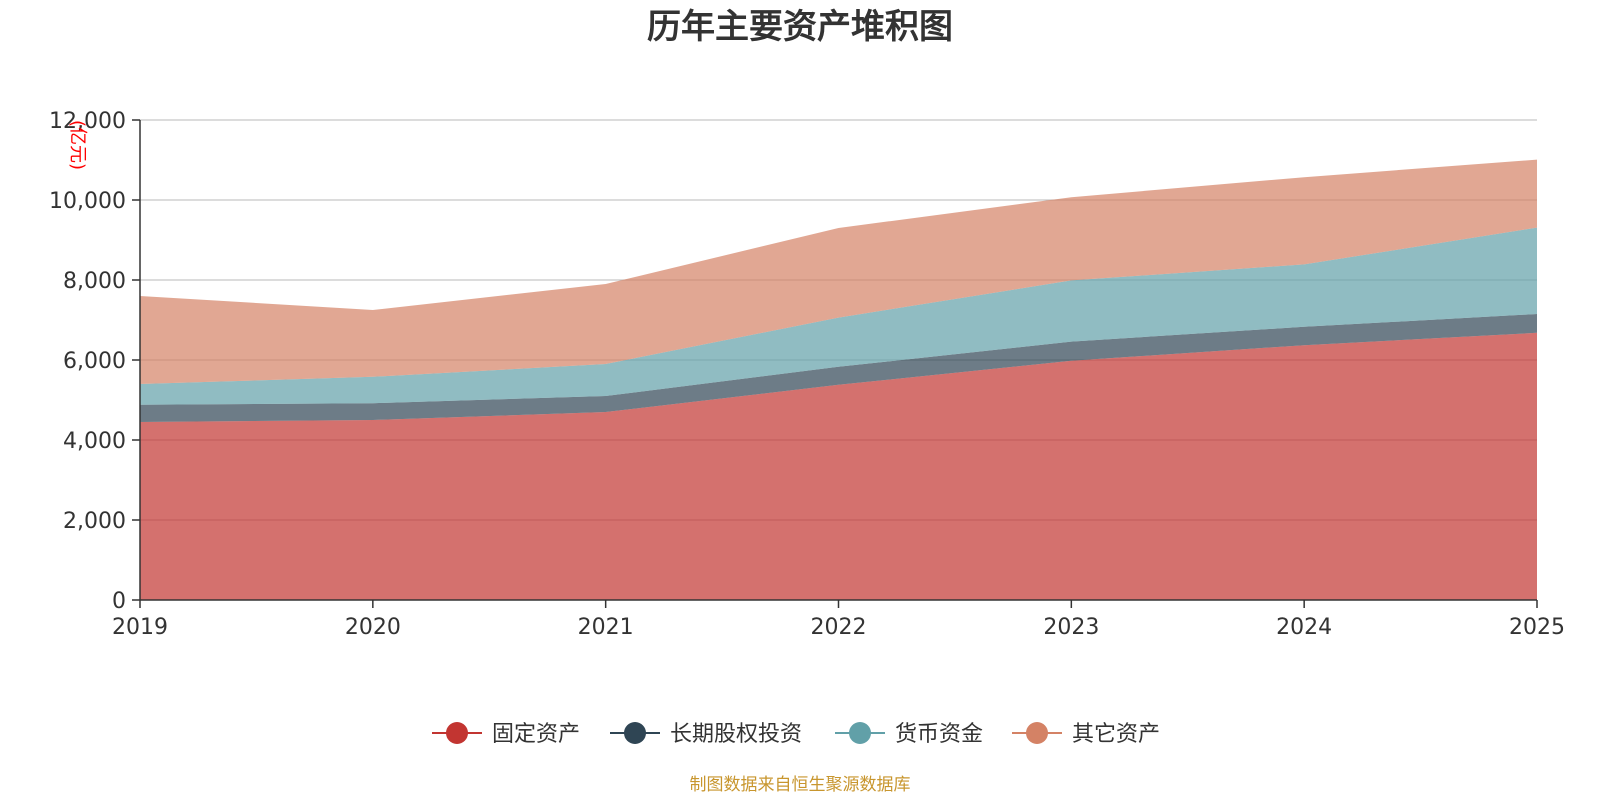 This screenshot has width=1600, height=800. What do you see at coordinates (94, 281) in the screenshot?
I see `y-tick-label: 8,000` at bounding box center [94, 281].